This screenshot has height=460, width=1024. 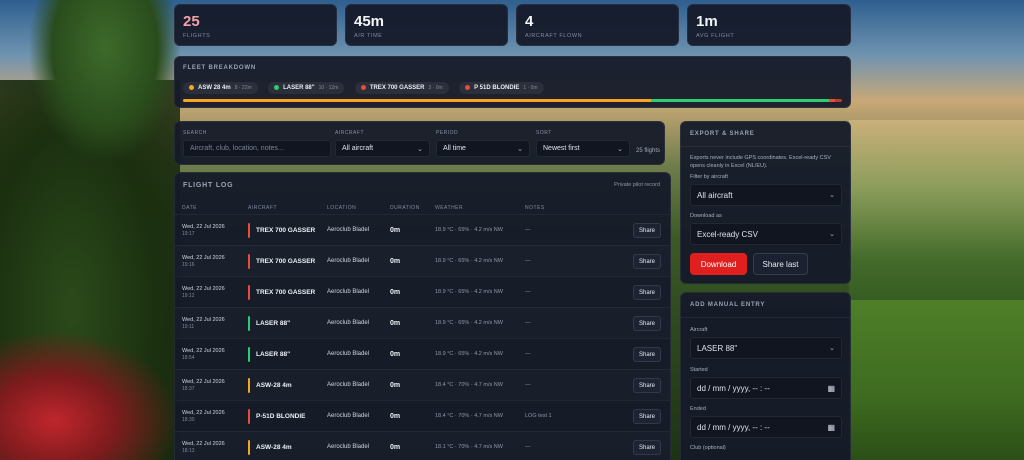 I want to click on period-value: All time, so click(x=454, y=148).